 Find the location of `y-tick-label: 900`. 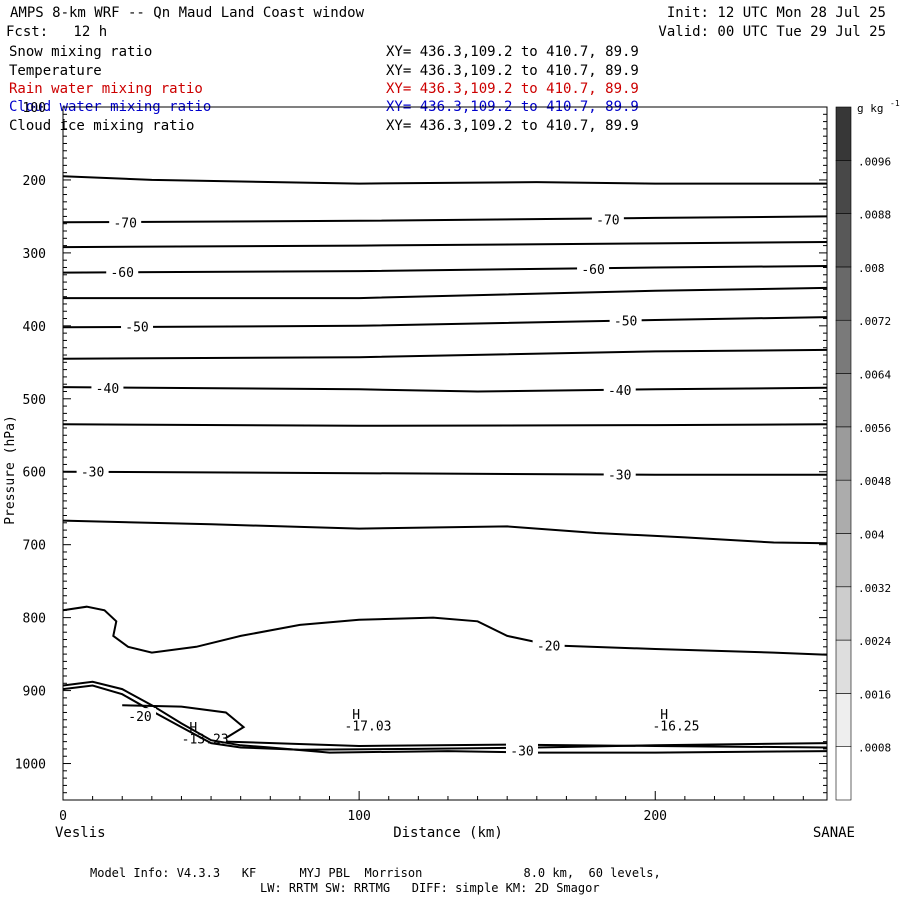

y-tick-label: 900 is located at coordinates (34, 692).